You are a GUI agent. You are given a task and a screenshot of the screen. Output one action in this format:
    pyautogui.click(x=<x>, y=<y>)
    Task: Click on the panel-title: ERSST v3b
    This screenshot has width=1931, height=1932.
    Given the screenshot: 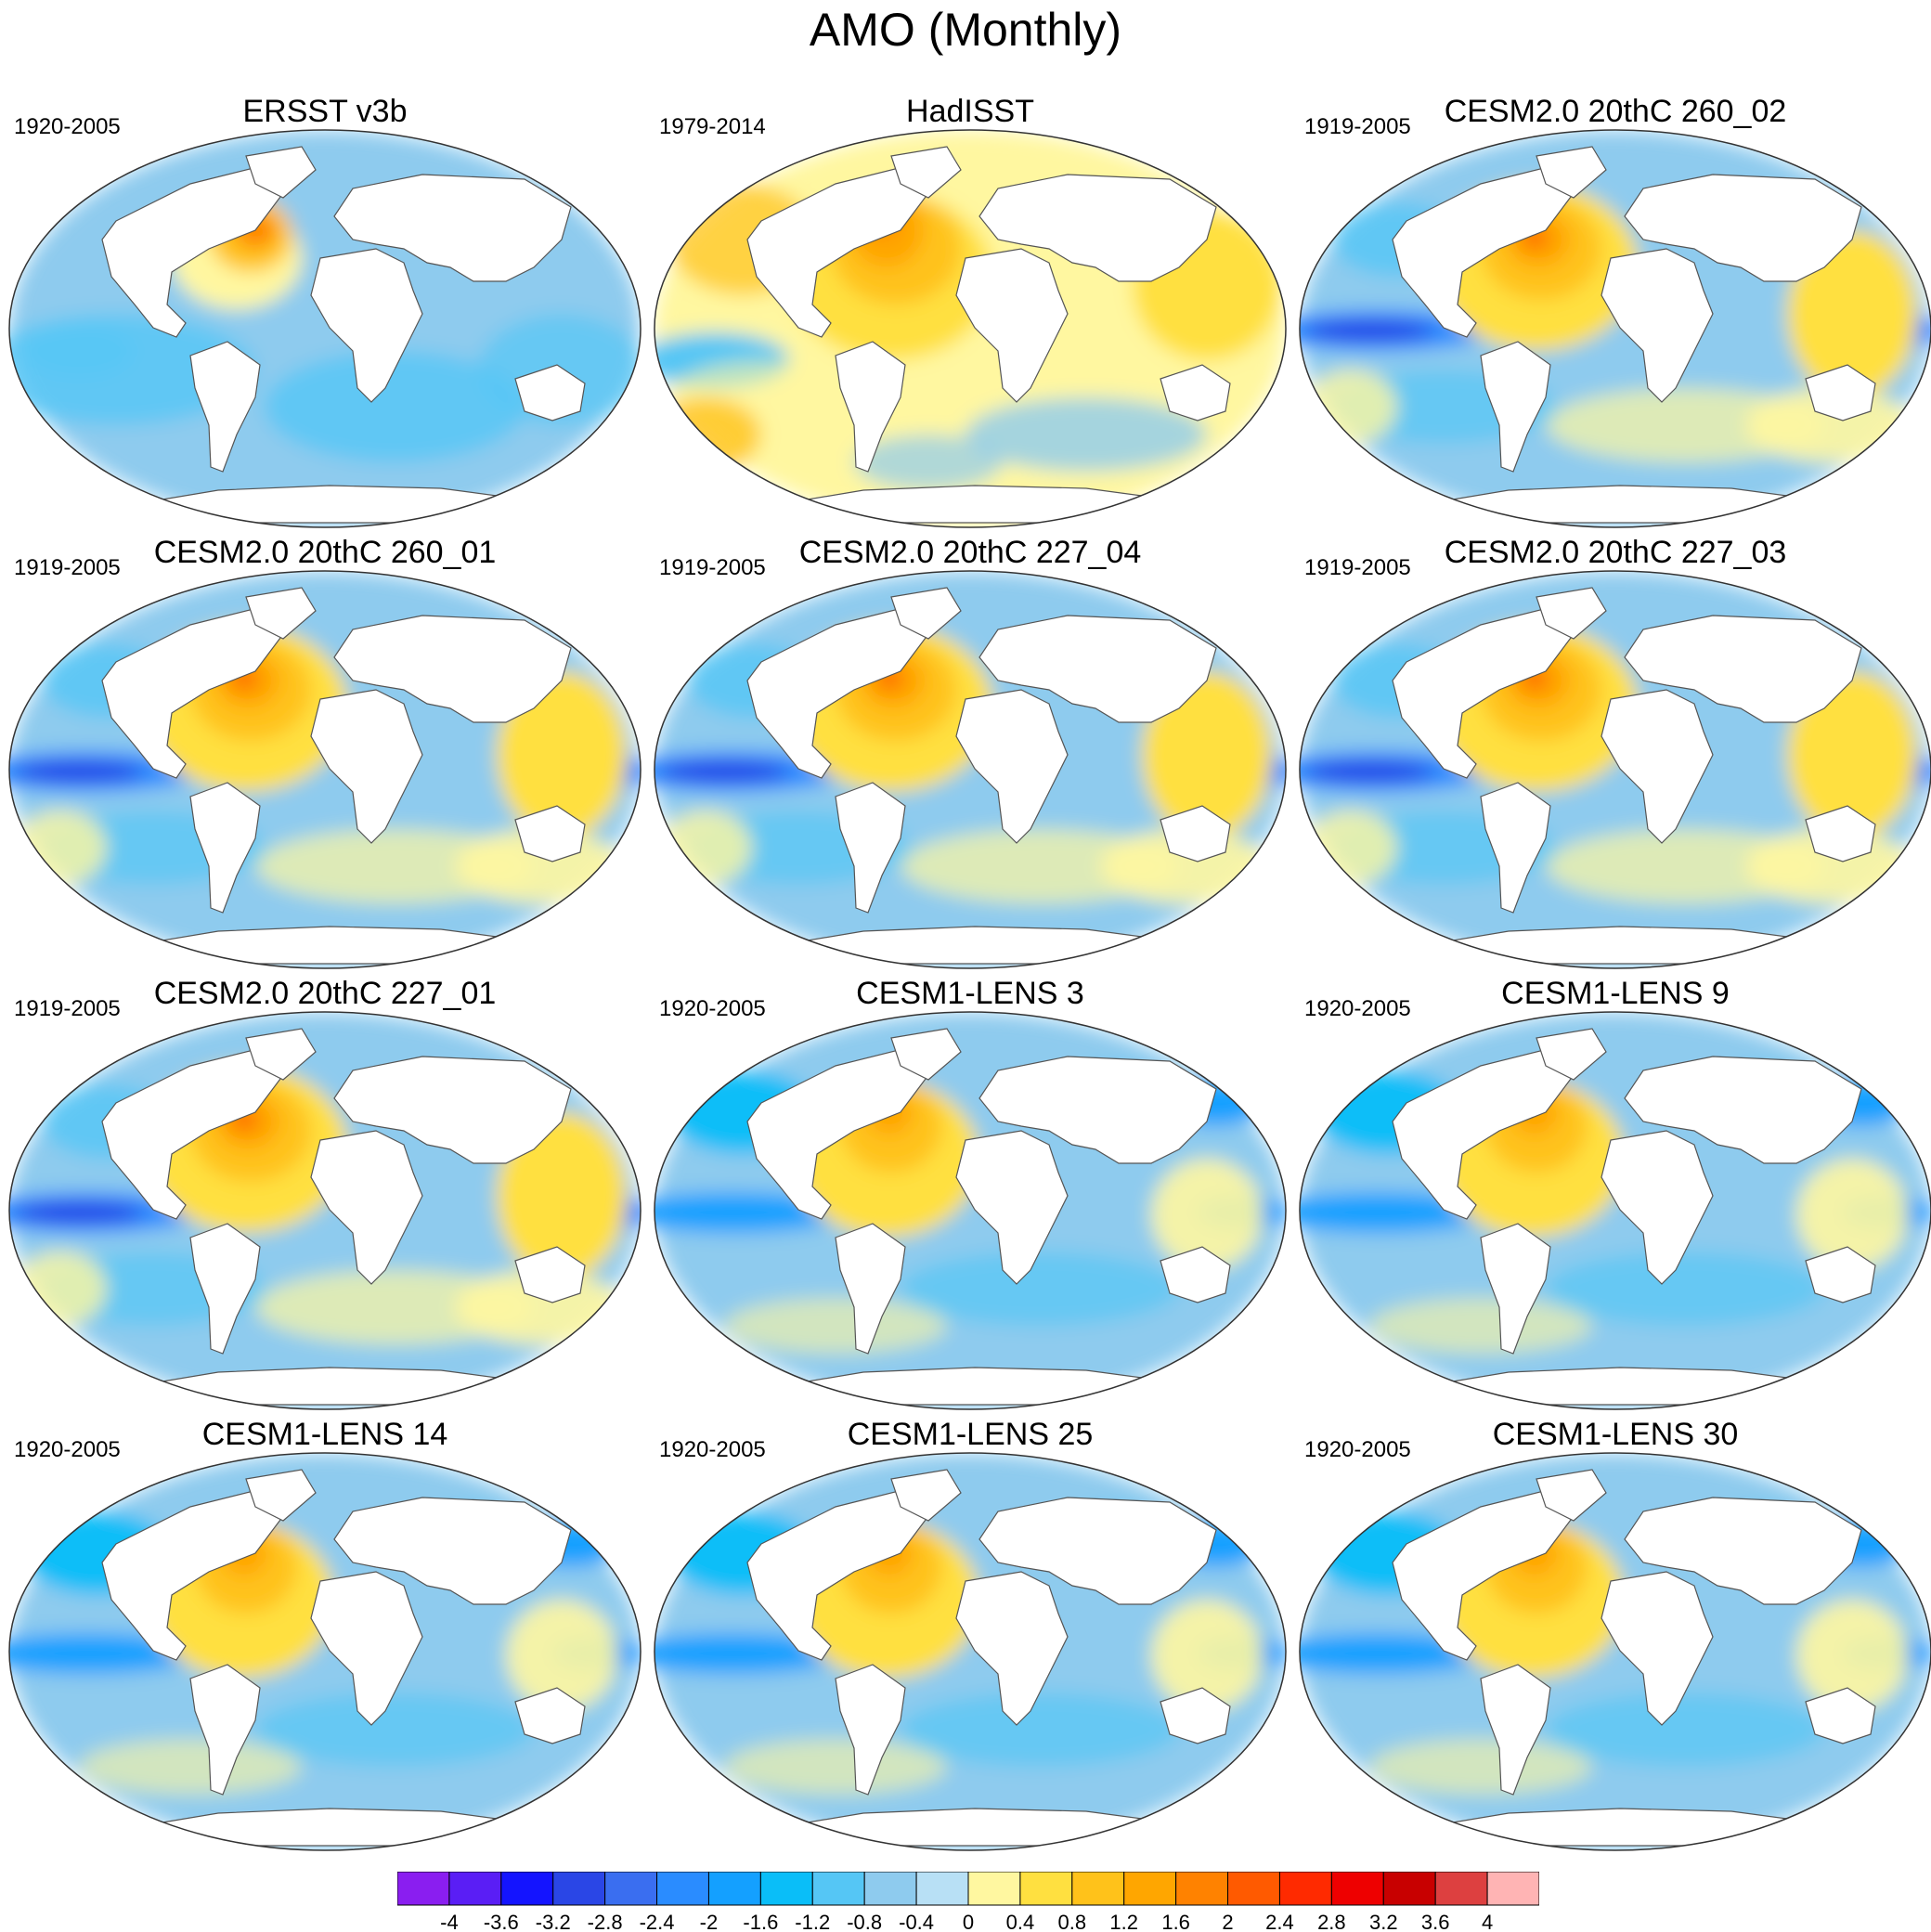 What is the action you would take?
    pyautogui.click(x=325, y=111)
    